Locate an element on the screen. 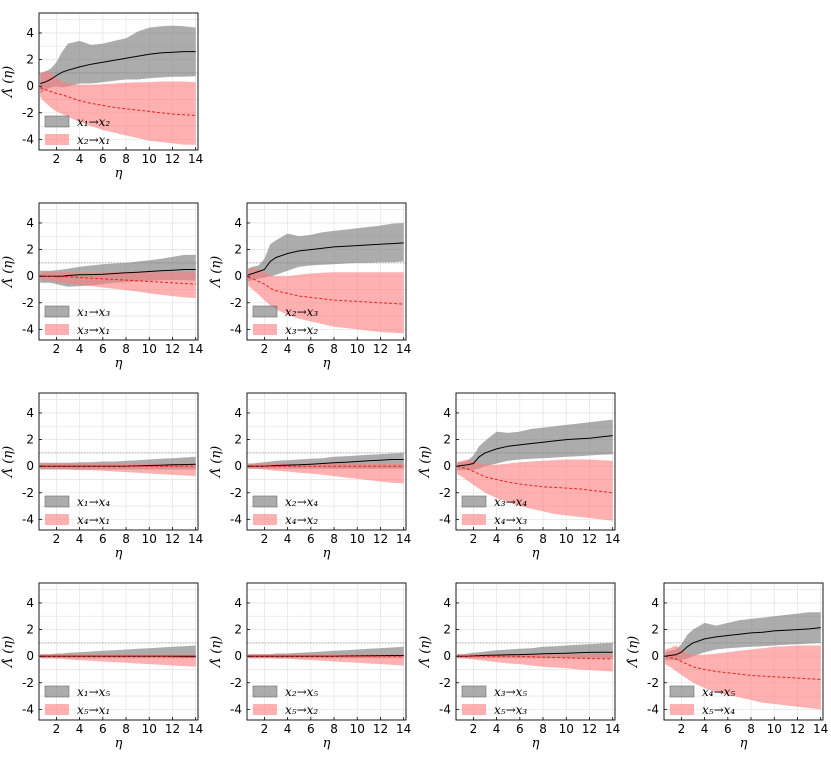  legend-label: x₃→x₁ is located at coordinates (93, 330).